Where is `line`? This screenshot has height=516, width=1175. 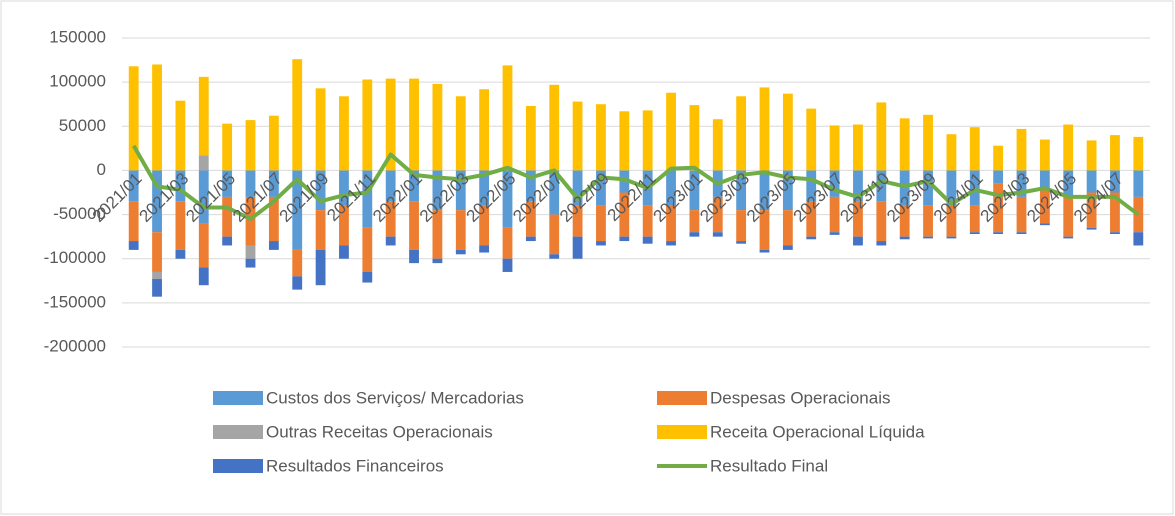 line is located at coordinates (635, 182).